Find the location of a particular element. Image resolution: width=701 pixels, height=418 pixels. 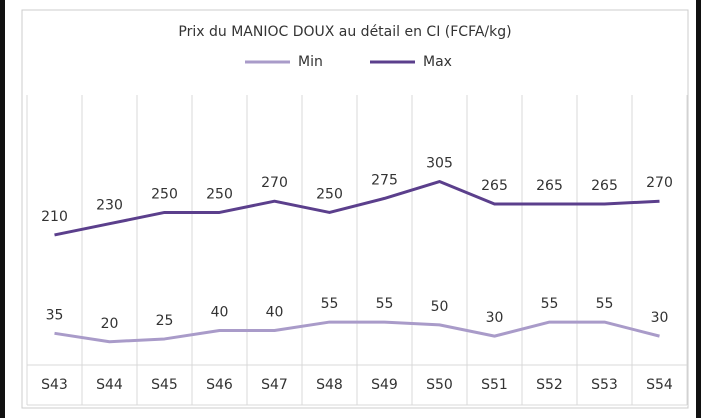

legend-label: Min is located at coordinates (310, 62).